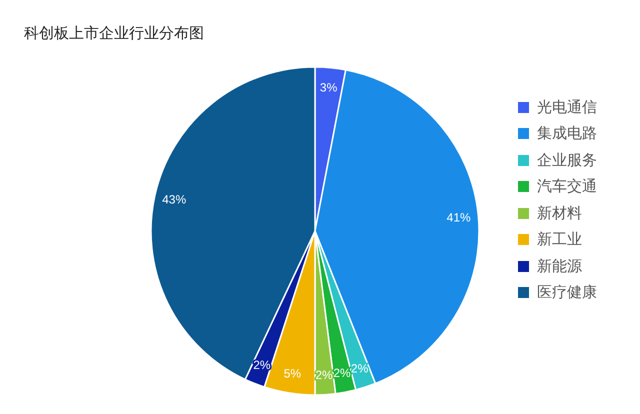 The height and width of the screenshot is (414, 640). What do you see at coordinates (567, 186) in the screenshot?
I see `legend-label: 汽车交通` at bounding box center [567, 186].